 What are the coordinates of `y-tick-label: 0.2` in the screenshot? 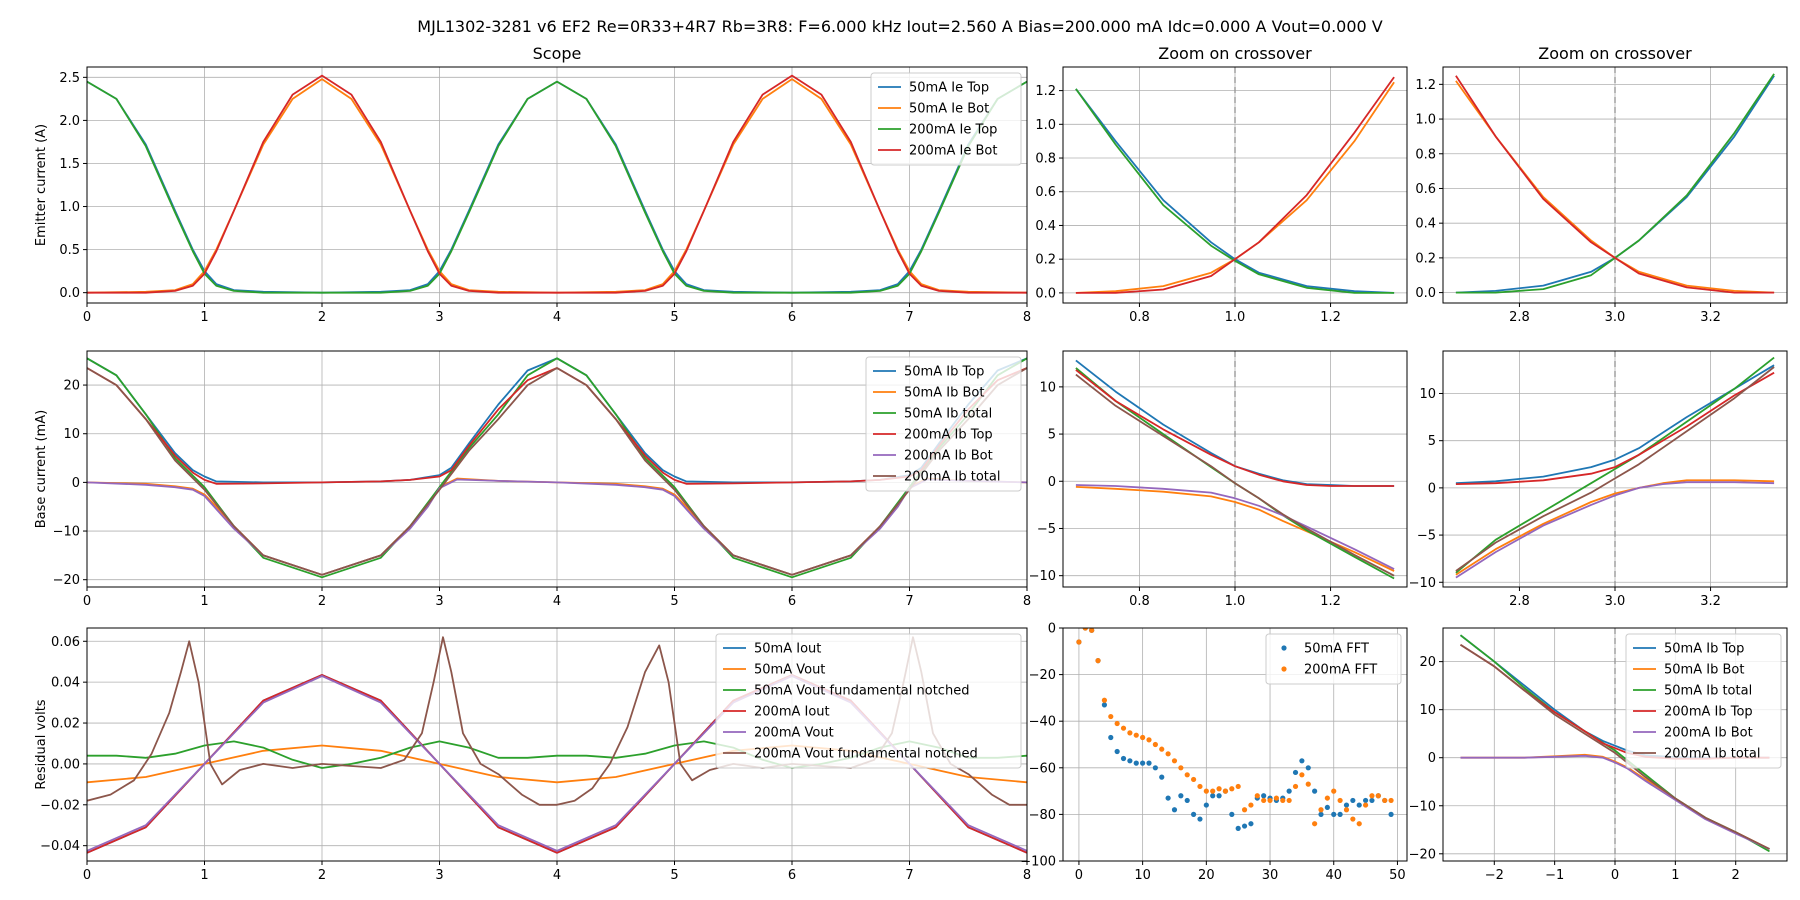 It's located at (1045, 260).